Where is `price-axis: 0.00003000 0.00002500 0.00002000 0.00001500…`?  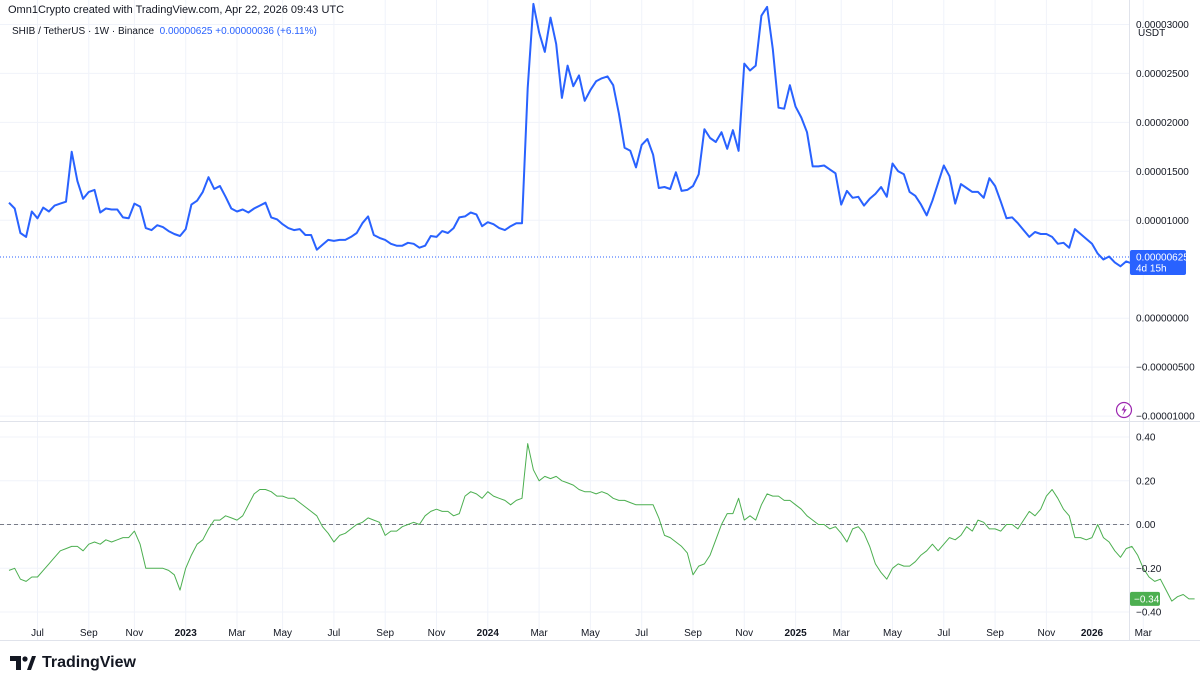 price-axis: 0.00003000 0.00002500 0.00002000 0.00001500… is located at coordinates (1162, 221).